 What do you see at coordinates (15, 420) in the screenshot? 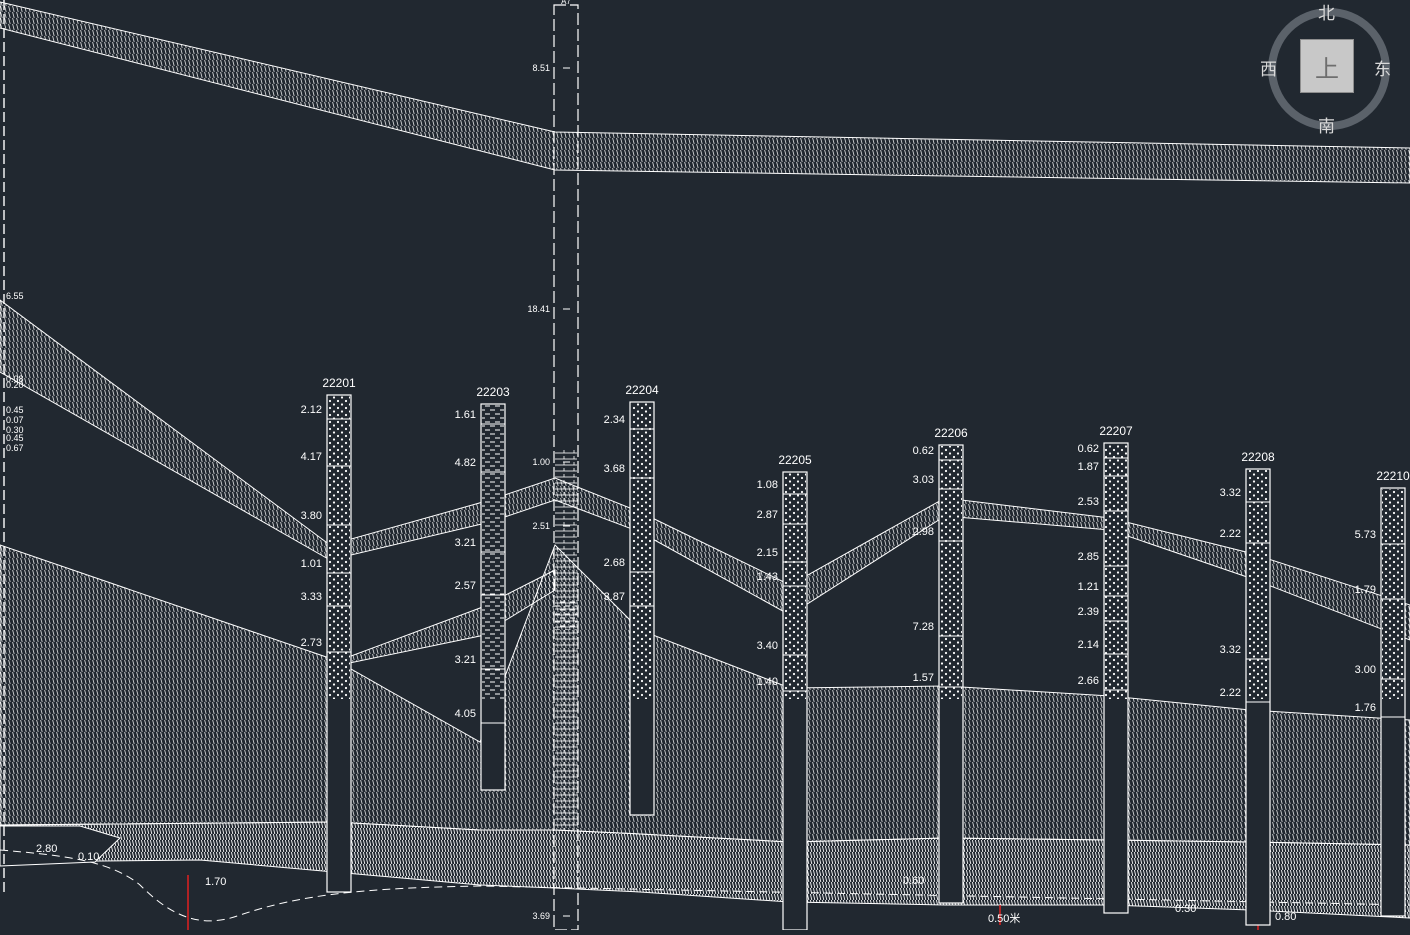
I see `edge-label-5: 0.07` at bounding box center [15, 420].